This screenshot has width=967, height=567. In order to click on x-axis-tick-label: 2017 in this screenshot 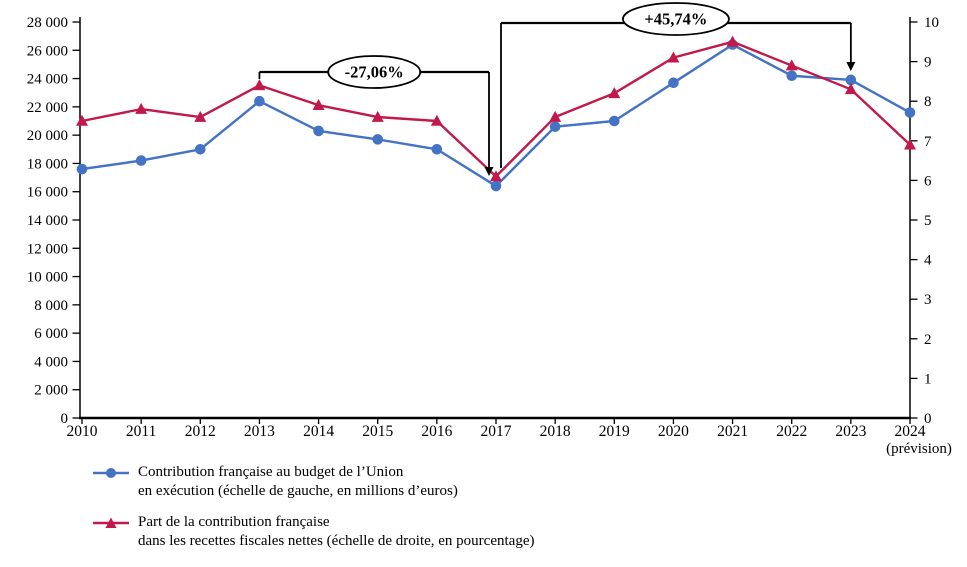, I will do `click(496, 431)`.